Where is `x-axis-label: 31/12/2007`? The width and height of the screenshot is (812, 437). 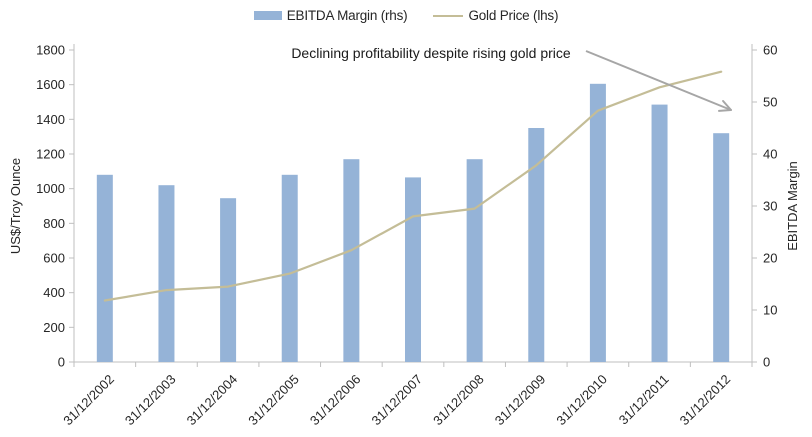 x-axis-label: 31/12/2007 is located at coordinates (396, 400).